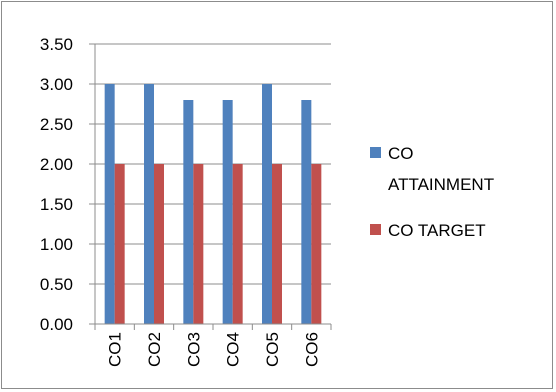 This screenshot has width=556, height=392. What do you see at coordinates (56, 324) in the screenshot?
I see `y-tick-label: 0.00` at bounding box center [56, 324].